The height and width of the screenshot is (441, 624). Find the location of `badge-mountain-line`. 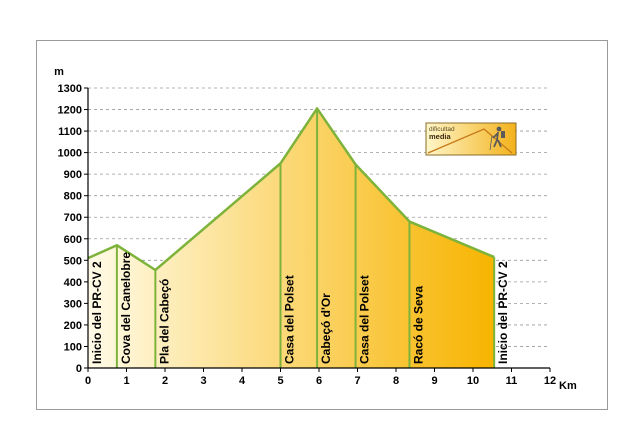

badge-mountain-line is located at coordinates (470, 141).